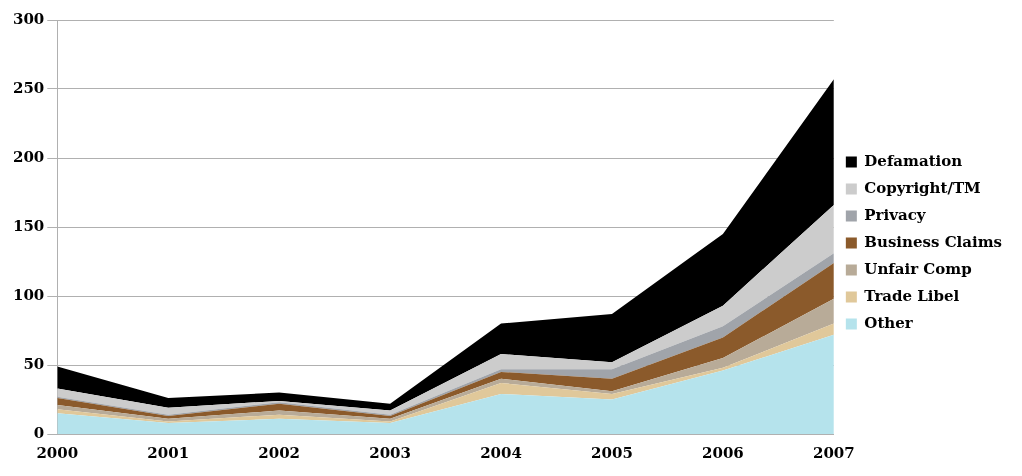 The height and width of the screenshot is (476, 1022). What do you see at coordinates (29, 225) in the screenshot?
I see `y-tick-label: 150` at bounding box center [29, 225].